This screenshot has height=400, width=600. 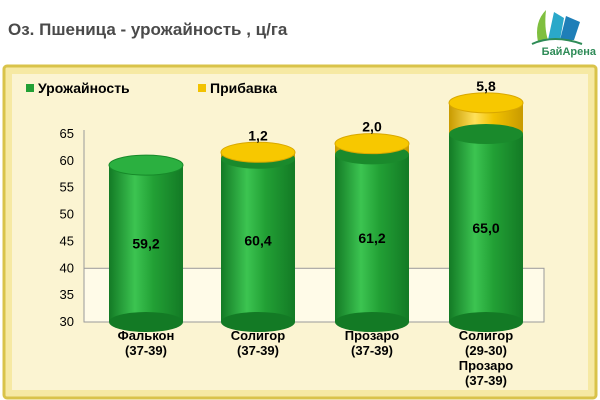 I want to click on data-label-urozhainost: 61,2, so click(x=371, y=238).